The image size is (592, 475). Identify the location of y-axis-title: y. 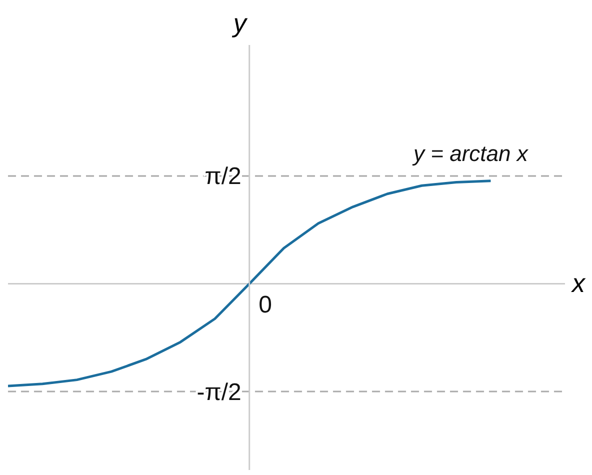
(239, 23).